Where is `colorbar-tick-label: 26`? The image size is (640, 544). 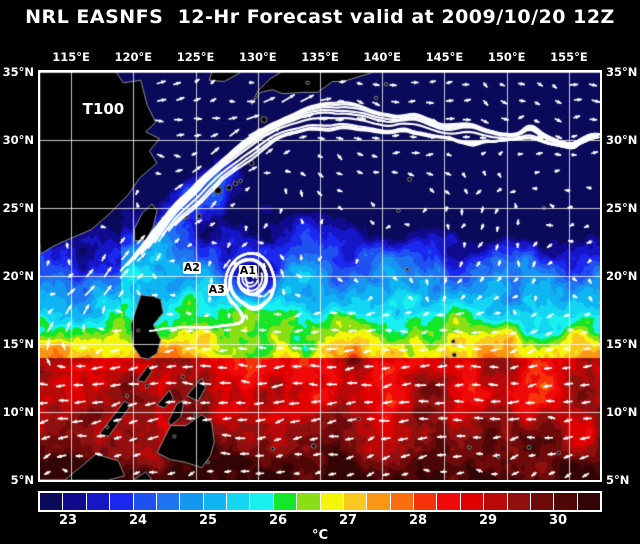 colorbar-tick-label: 26 is located at coordinates (278, 520).